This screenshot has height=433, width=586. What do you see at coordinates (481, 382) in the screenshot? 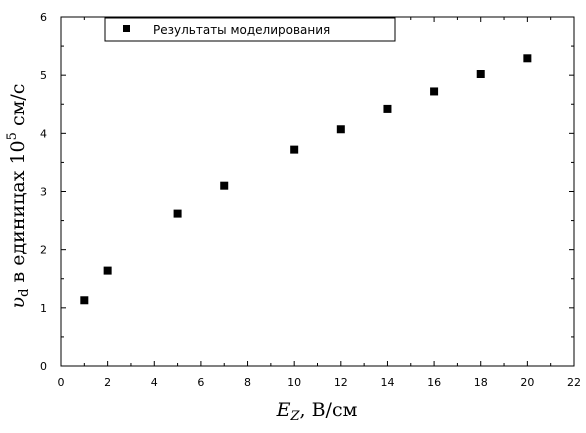
I see `x-tick-label: 18` at bounding box center [481, 382].